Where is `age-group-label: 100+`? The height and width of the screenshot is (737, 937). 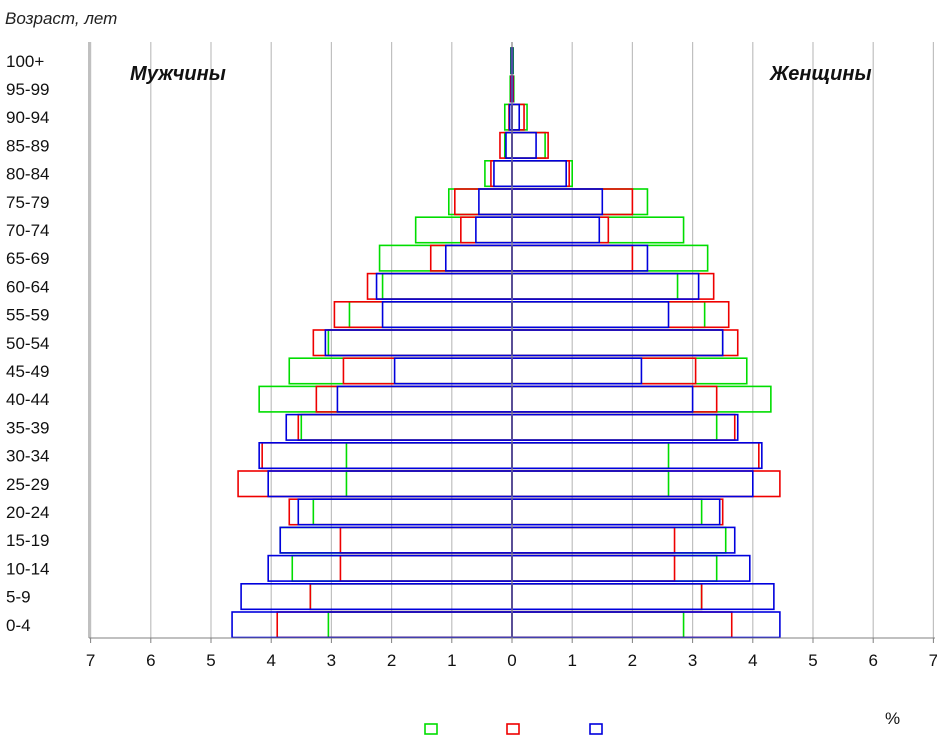
age-group-label: 100+ is located at coordinates (25, 61).